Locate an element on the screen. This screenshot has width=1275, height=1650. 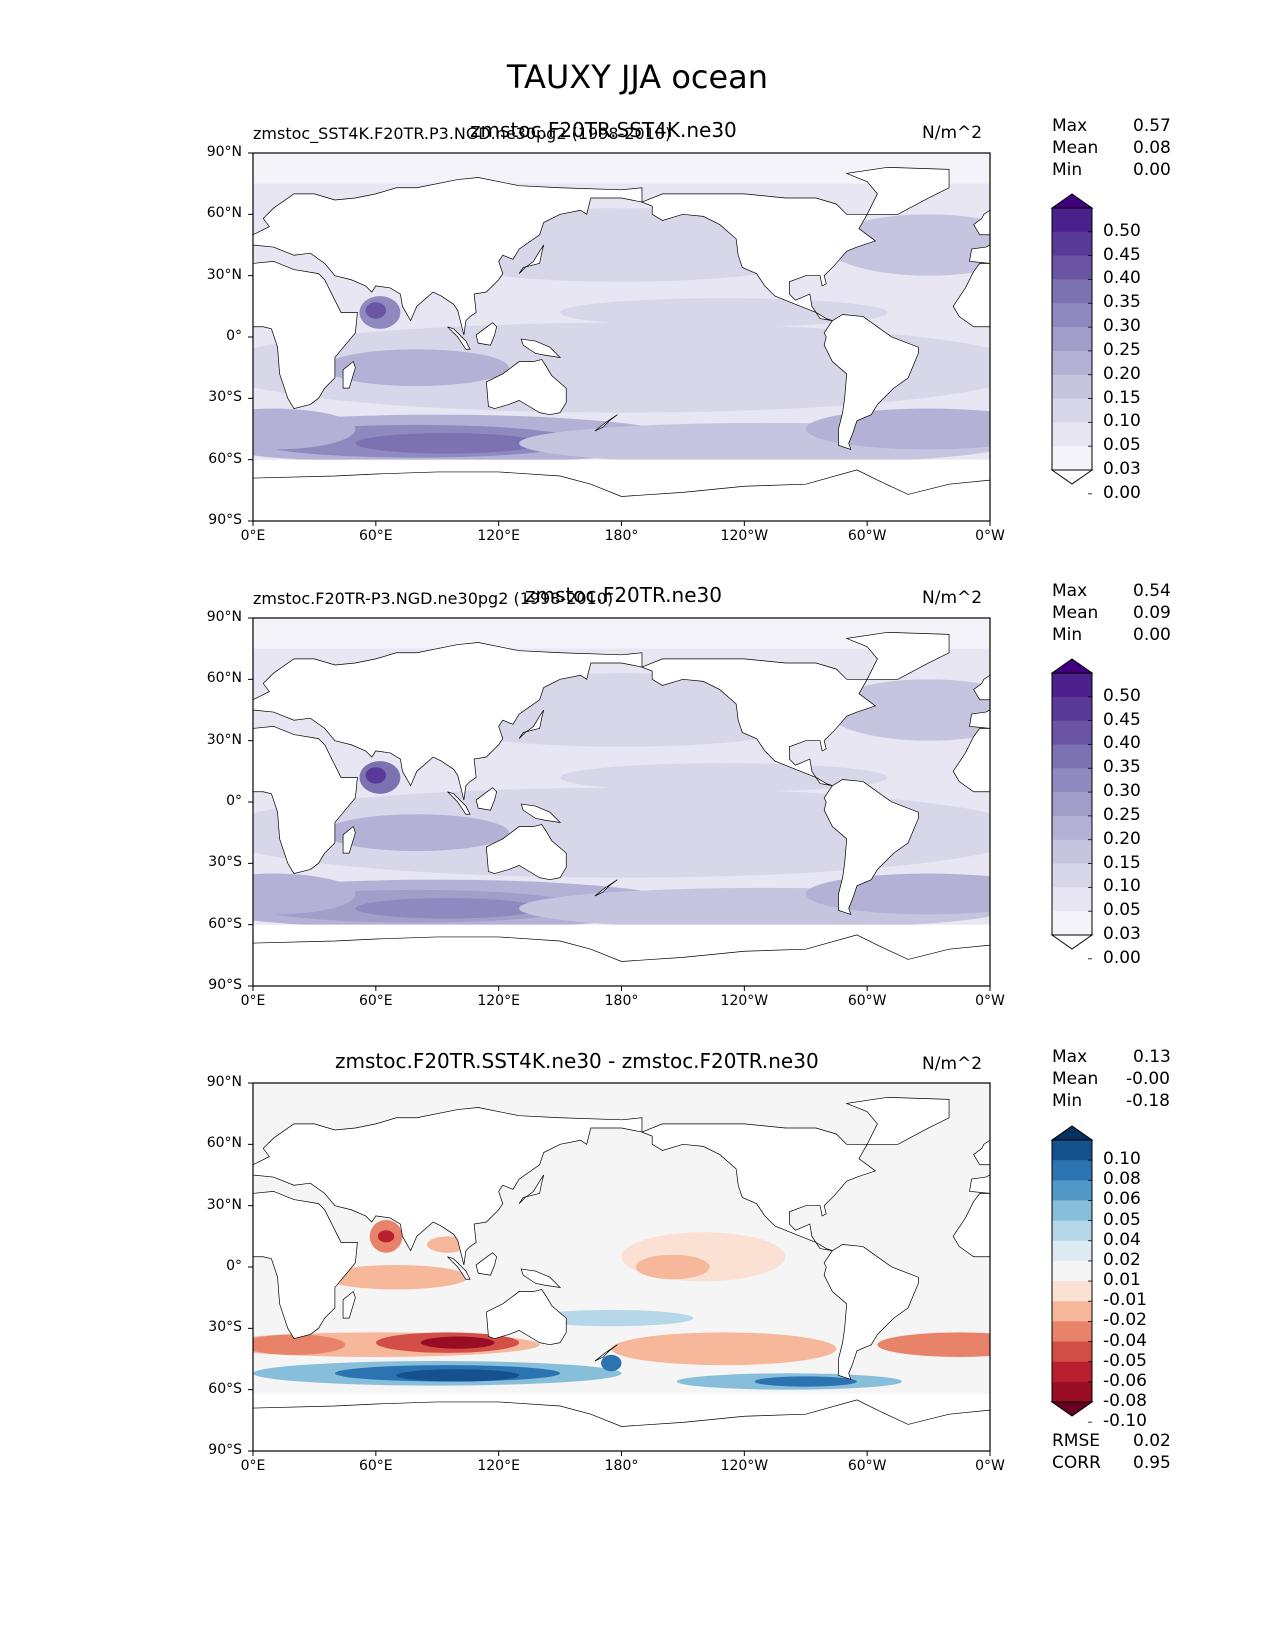
panel3-colorbar-label: 0.08 is located at coordinates (1122, 1179).